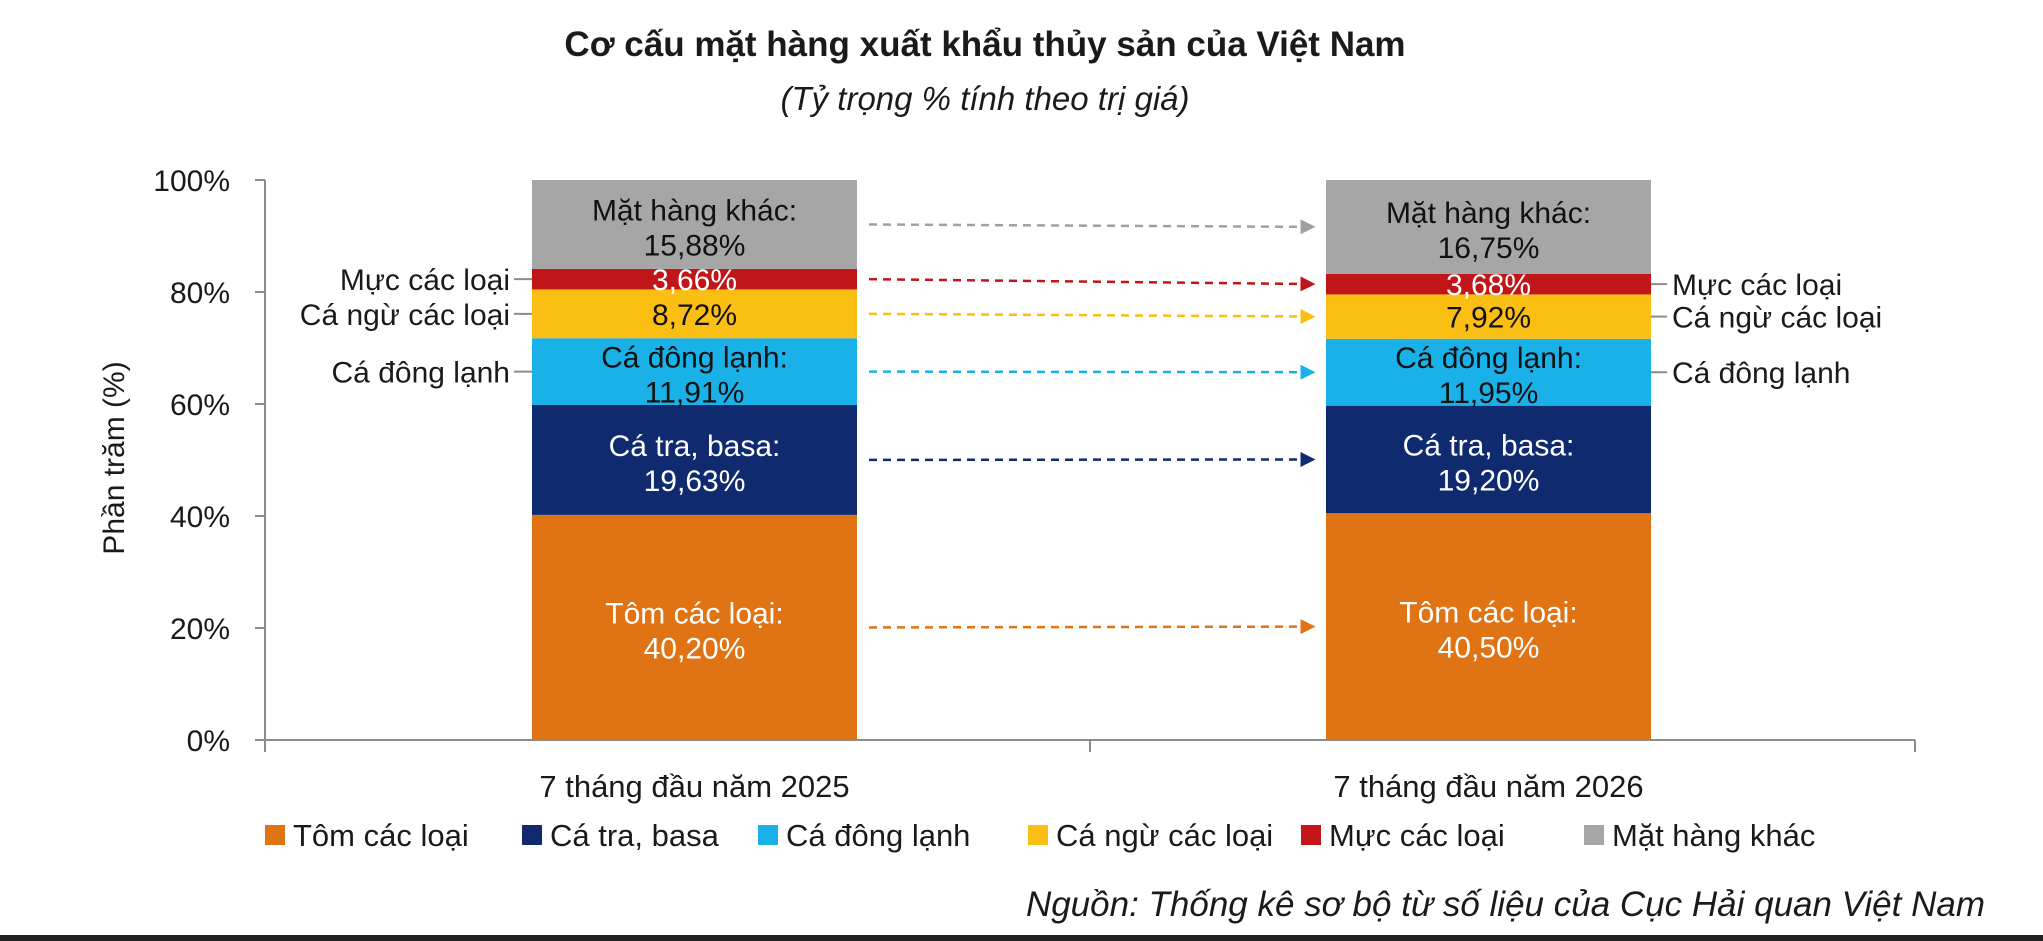 Image resolution: width=2043 pixels, height=941 pixels. What do you see at coordinates (1777, 318) in the screenshot?
I see `side-label-right: Cá ngừ các loại` at bounding box center [1777, 318].